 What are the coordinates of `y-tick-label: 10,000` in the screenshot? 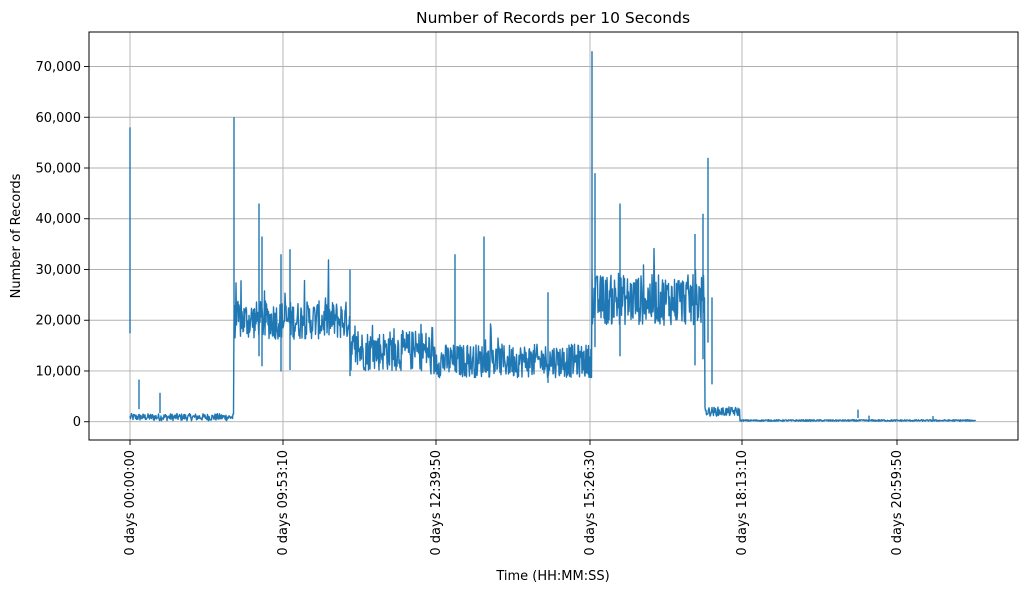 It's located at (59, 371).